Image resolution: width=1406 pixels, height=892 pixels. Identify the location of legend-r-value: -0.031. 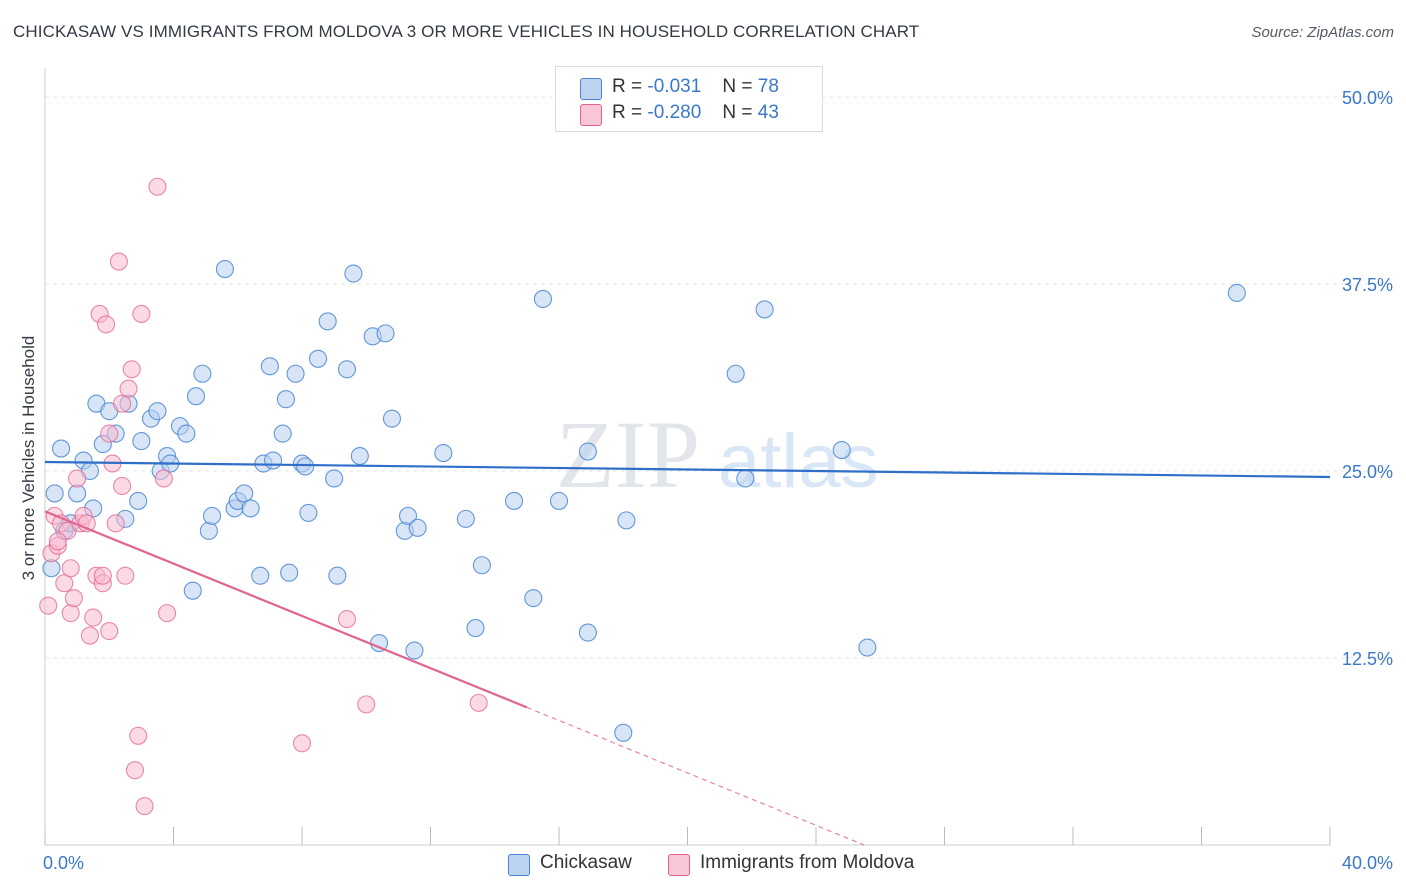
(674, 86).